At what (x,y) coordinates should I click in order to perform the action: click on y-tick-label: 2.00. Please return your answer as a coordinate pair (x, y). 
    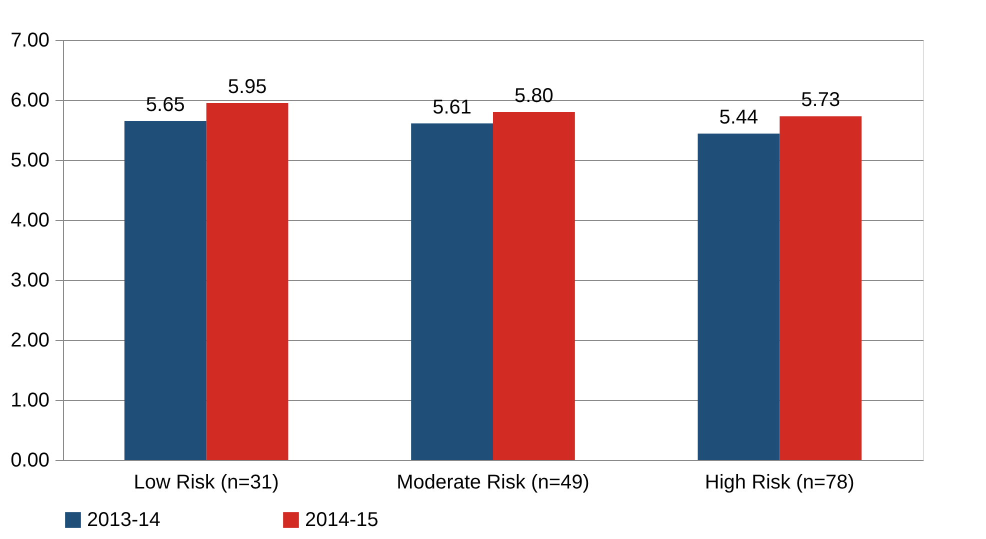
    Looking at the image, I should click on (30, 341).